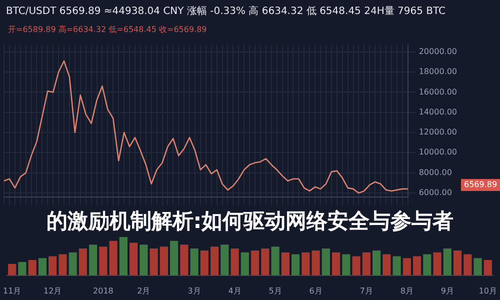  I want to click on y-tick-label: 20000.00, so click(437, 51).